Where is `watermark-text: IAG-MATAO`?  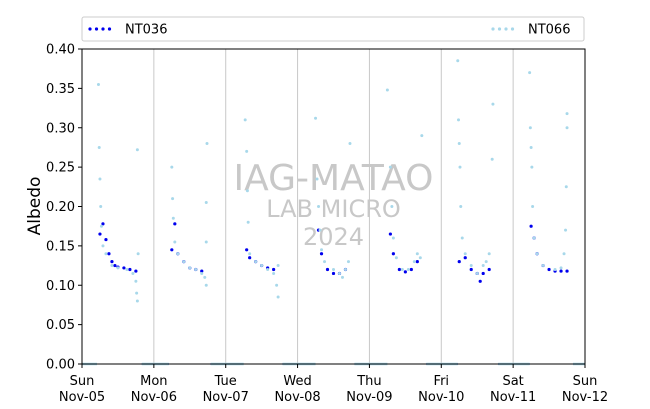
watermark-text: IAG-MATAO is located at coordinates (334, 178).